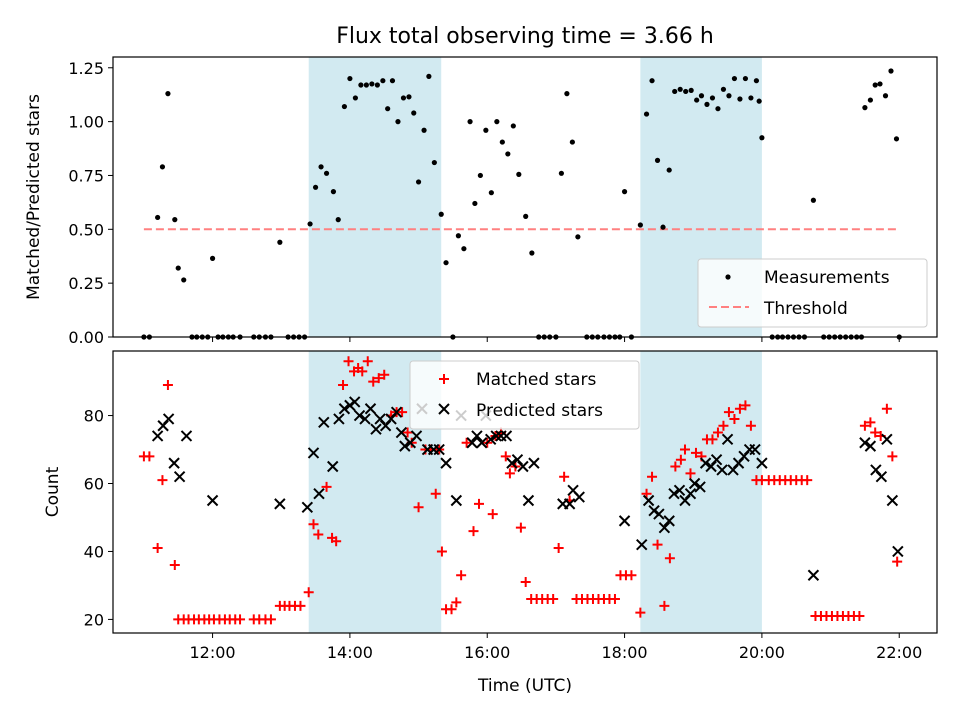  Describe the element at coordinates (94, 416) in the screenshot. I see `y-tick-label: 80` at that location.